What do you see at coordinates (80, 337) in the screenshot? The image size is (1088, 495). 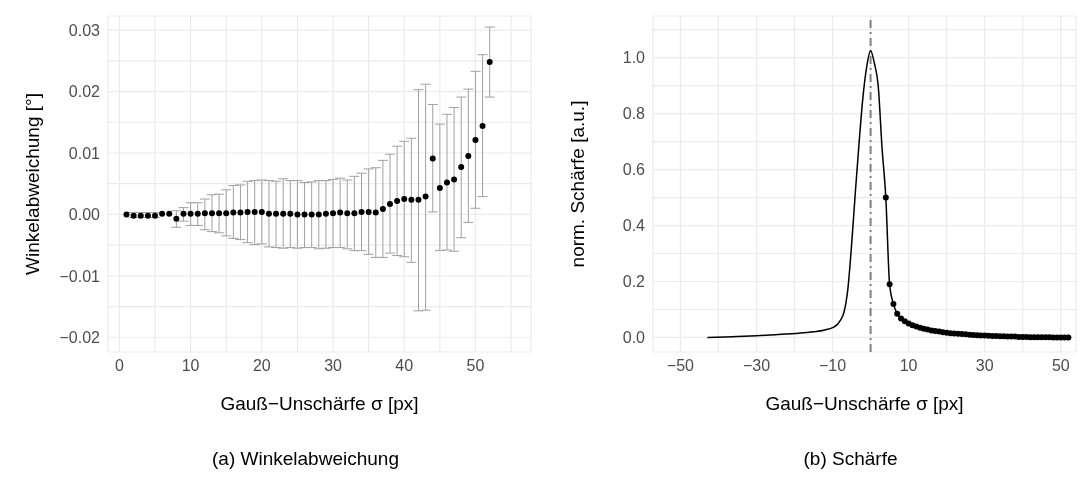 I see `y-tick-label: −0.02` at bounding box center [80, 337].